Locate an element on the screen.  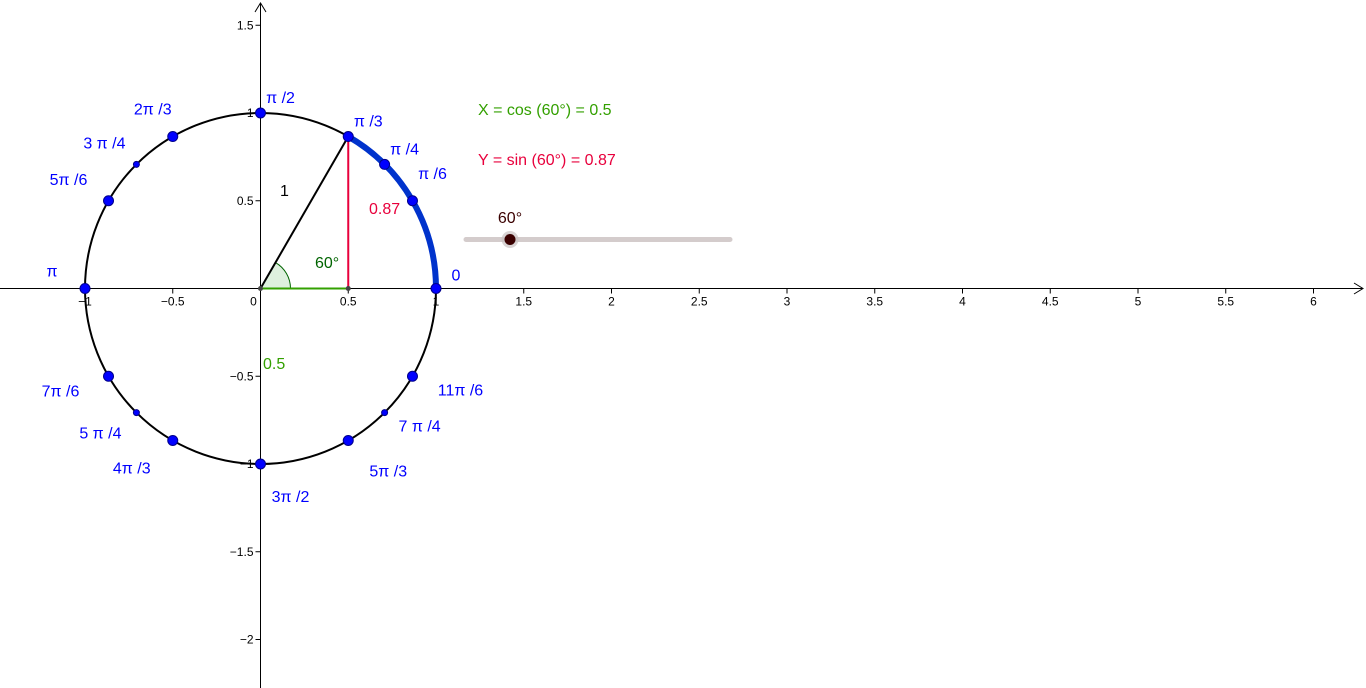
circle-point-label: π /6 is located at coordinates (432, 174).